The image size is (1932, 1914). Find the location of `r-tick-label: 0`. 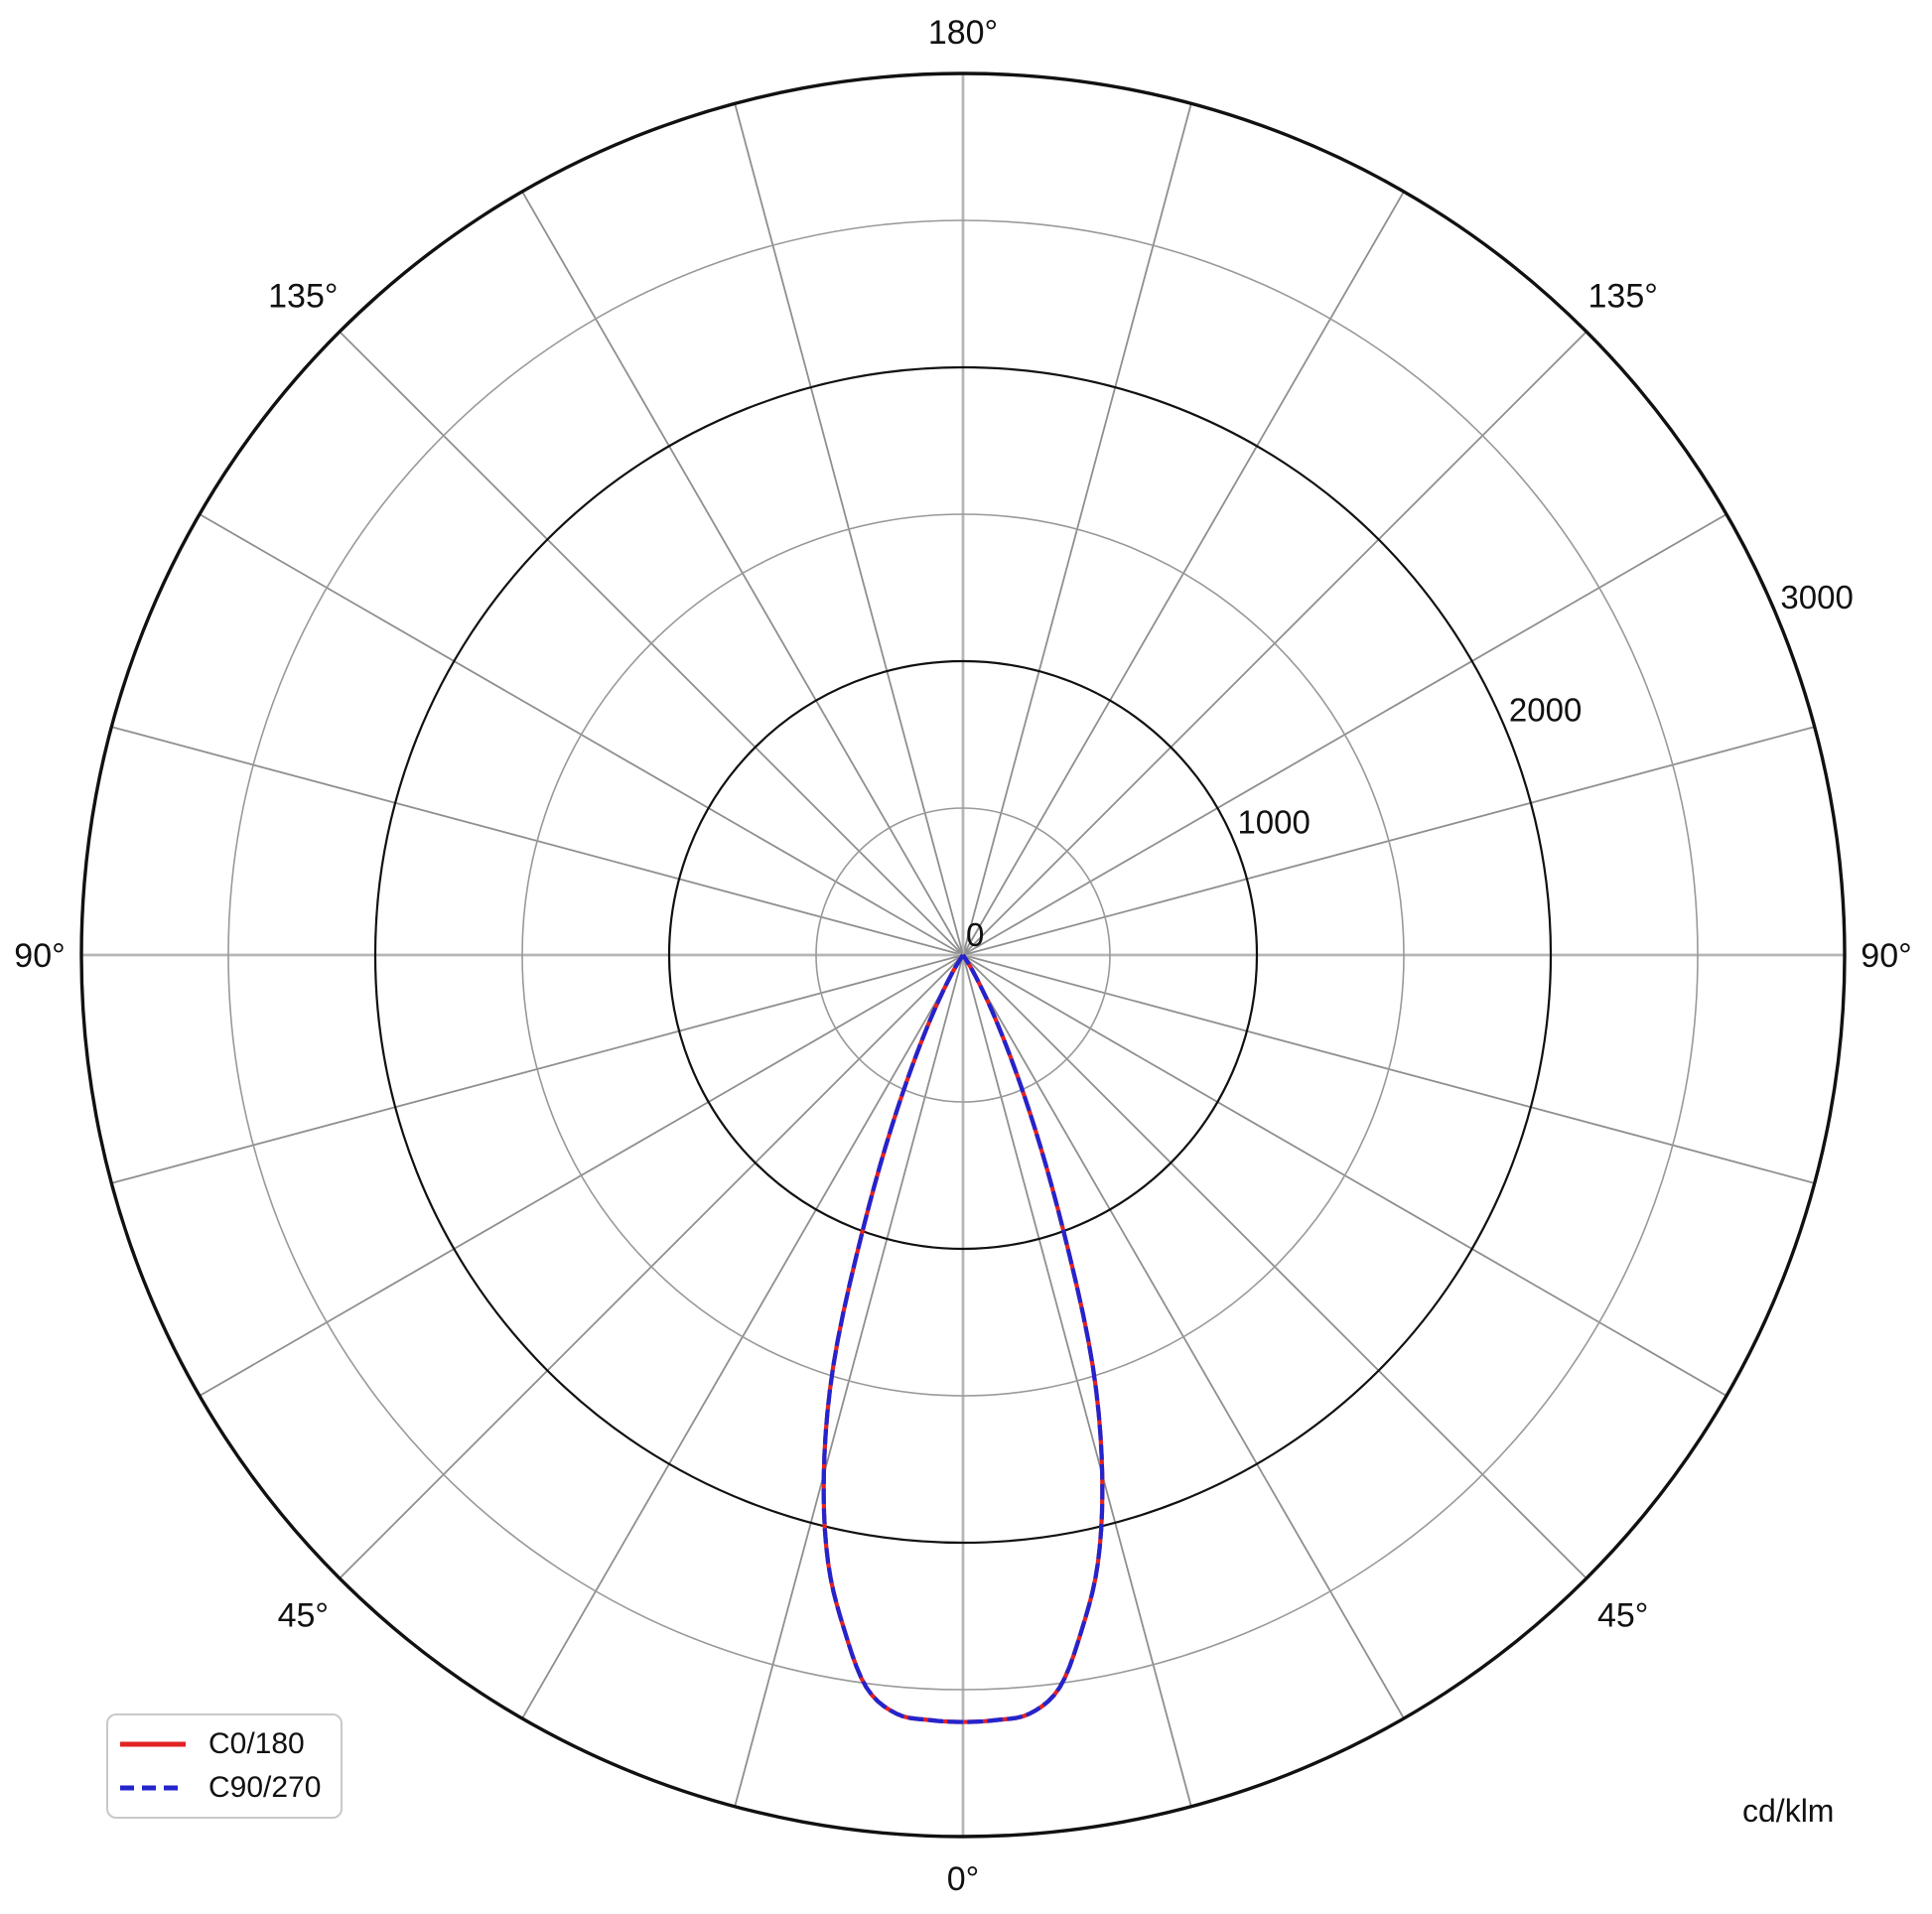

r-tick-label: 0 is located at coordinates (975, 935).